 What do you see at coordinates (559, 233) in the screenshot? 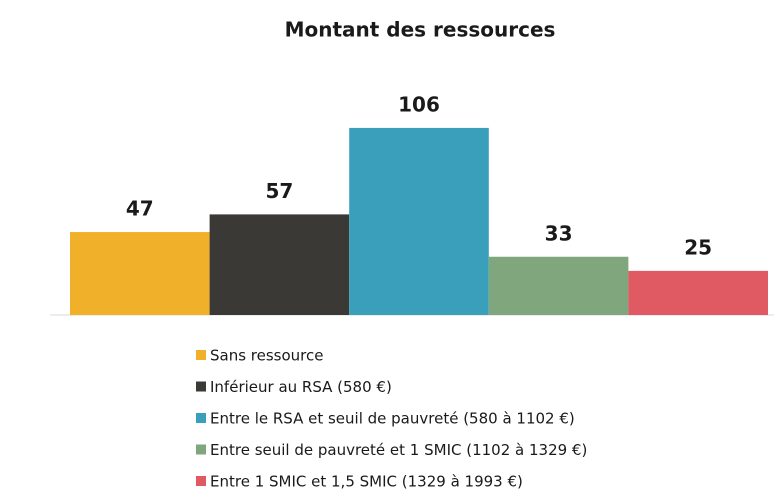
I see `value-label: 33` at bounding box center [559, 233].